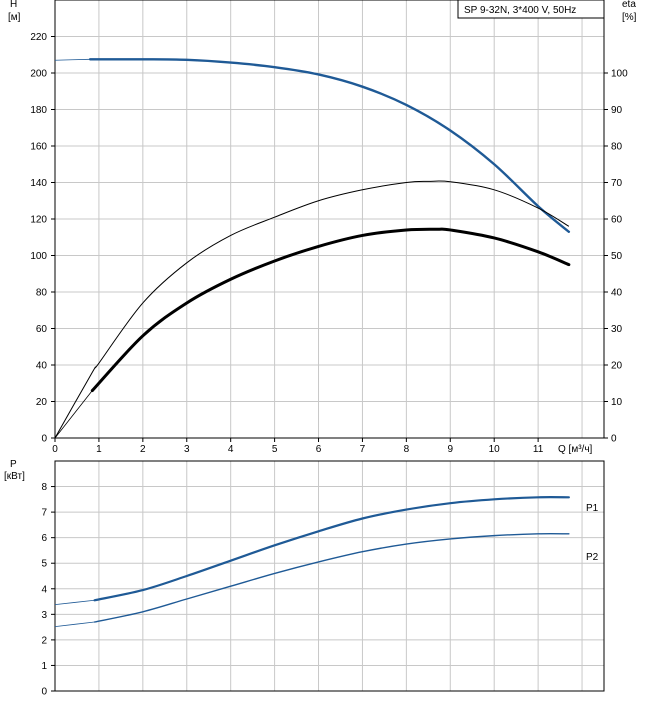  What do you see at coordinates (319, 449) in the screenshot?
I see `x-tick-label: 6` at bounding box center [319, 449].